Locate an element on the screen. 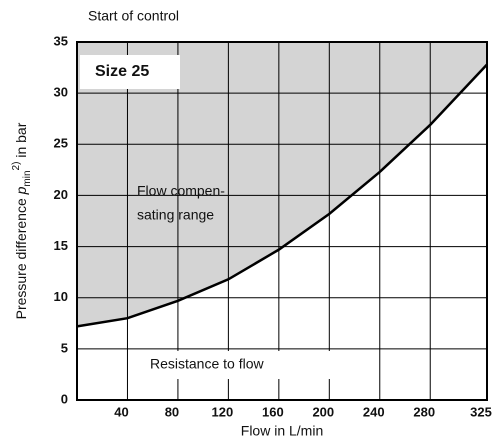  y-axis-label-part: min is located at coordinates (27, 178).